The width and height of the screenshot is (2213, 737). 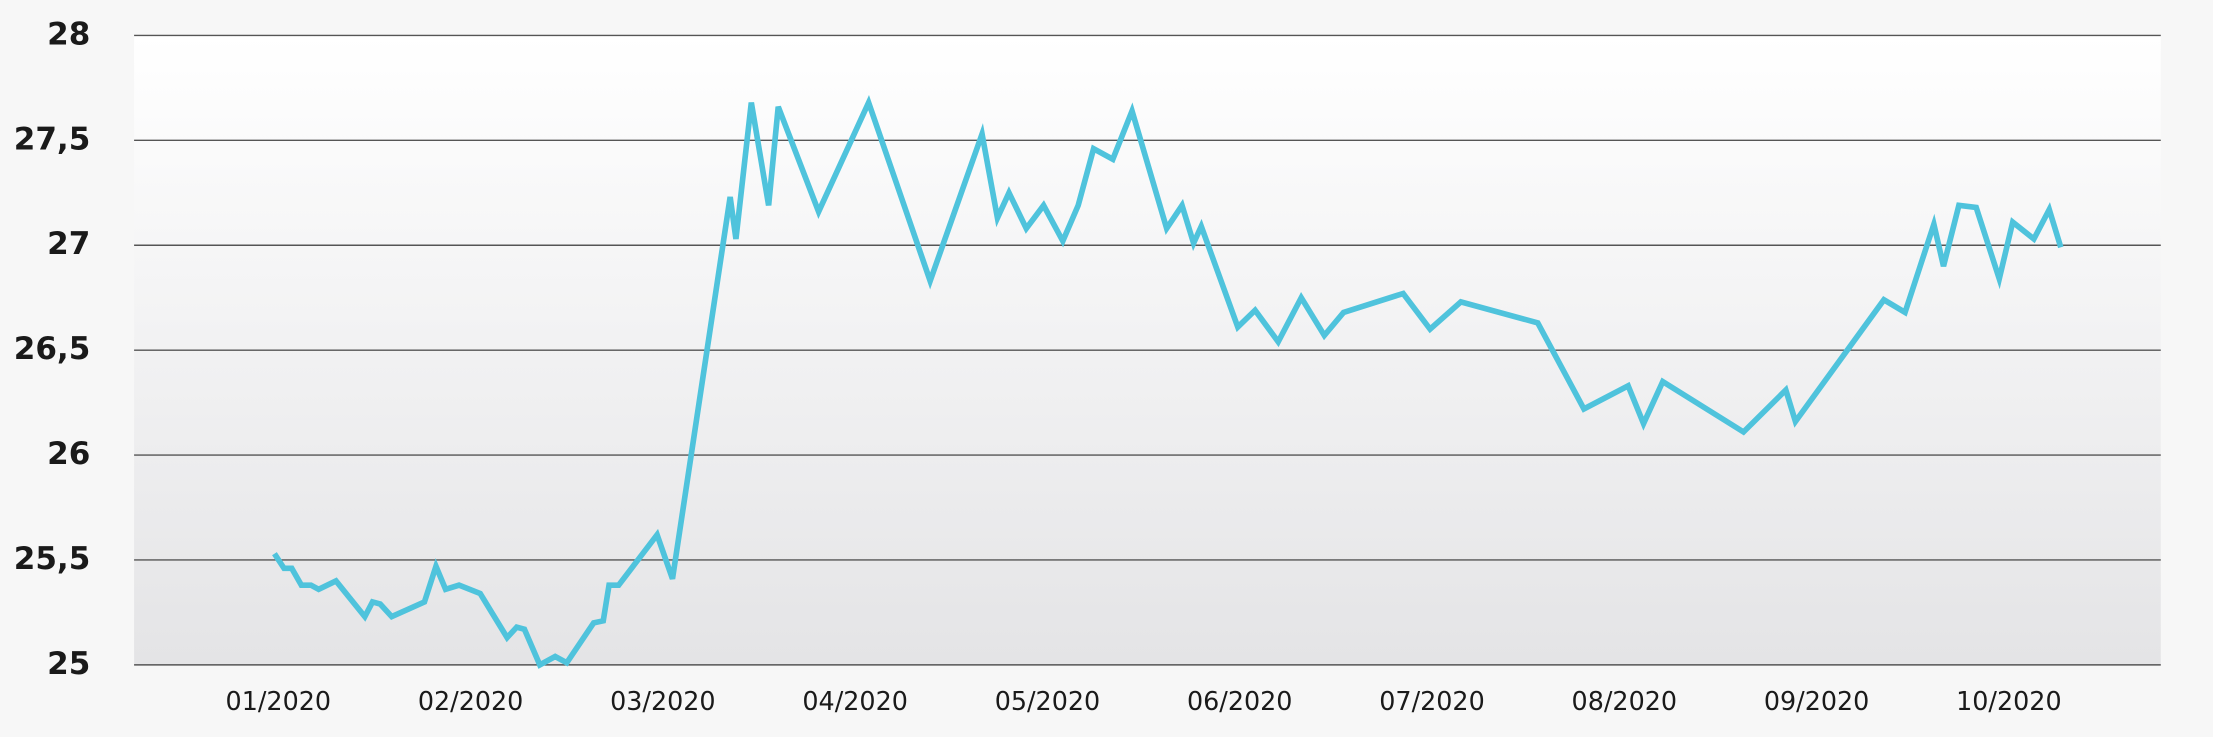 What do you see at coordinates (1816, 701) in the screenshot?
I see `x-tick-label: 09/2020` at bounding box center [1816, 701].